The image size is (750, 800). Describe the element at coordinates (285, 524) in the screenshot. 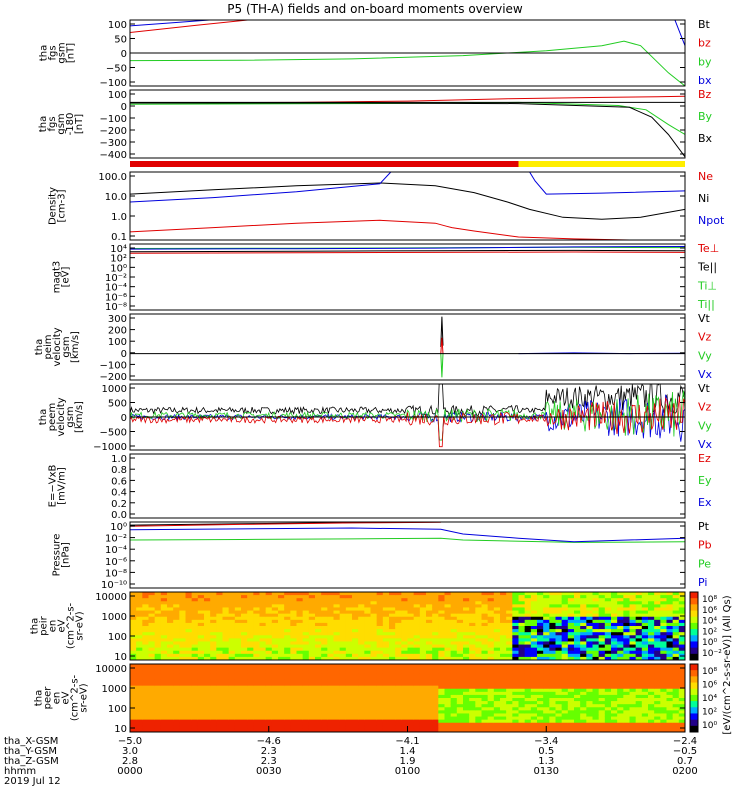

I see `series-line-Pb` at that location.